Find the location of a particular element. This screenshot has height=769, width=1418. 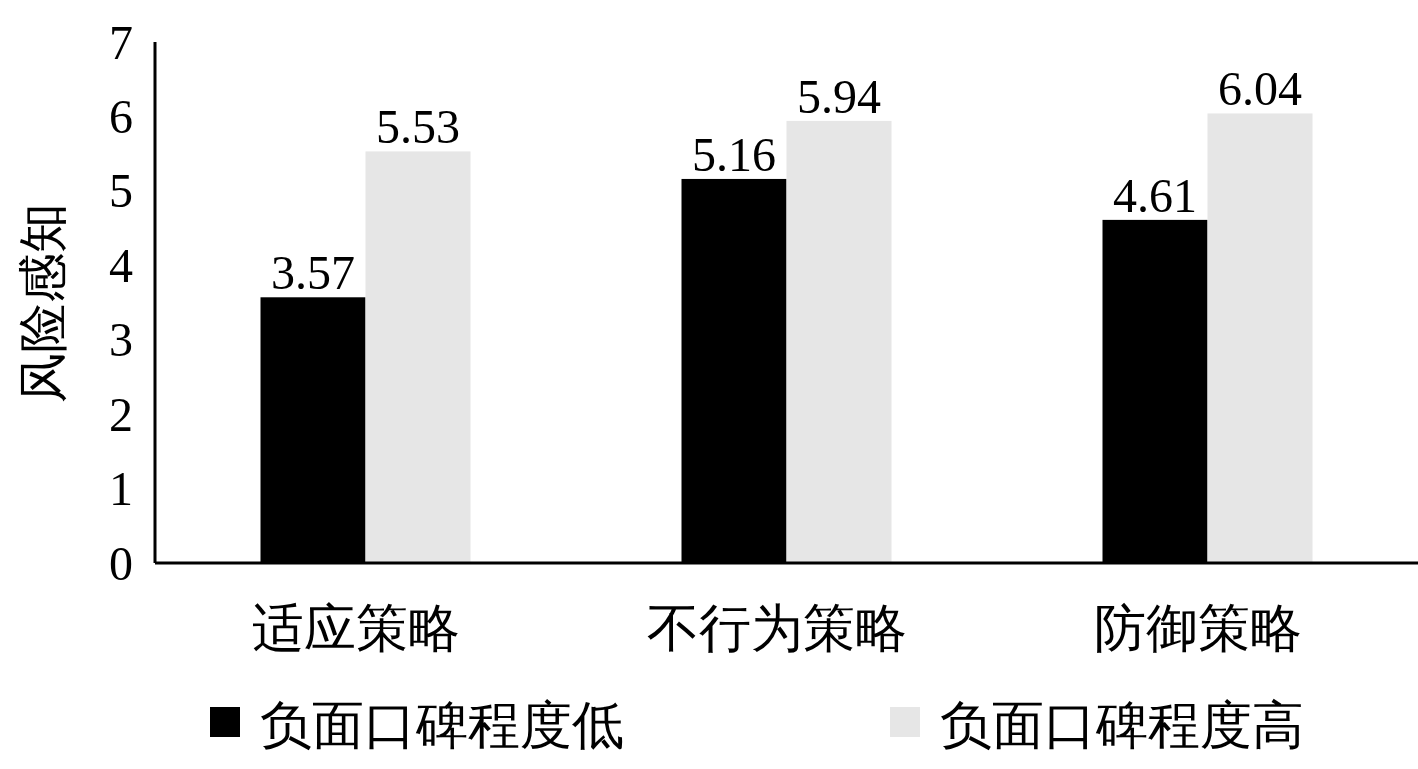

y-tick-label: 5 is located at coordinates (121, 191).